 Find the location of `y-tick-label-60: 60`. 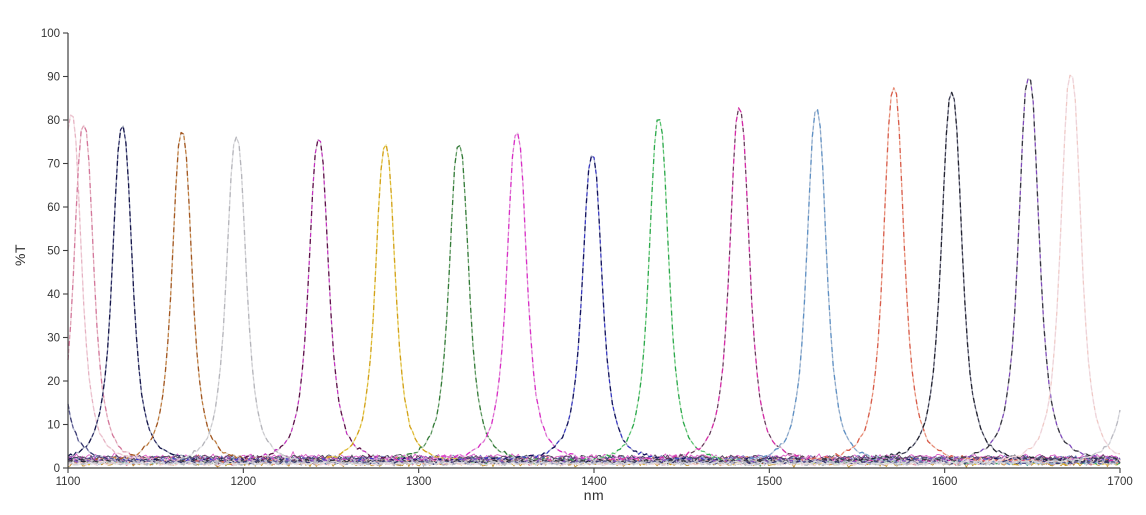

y-tick-label-60: 60 is located at coordinates (53, 208).